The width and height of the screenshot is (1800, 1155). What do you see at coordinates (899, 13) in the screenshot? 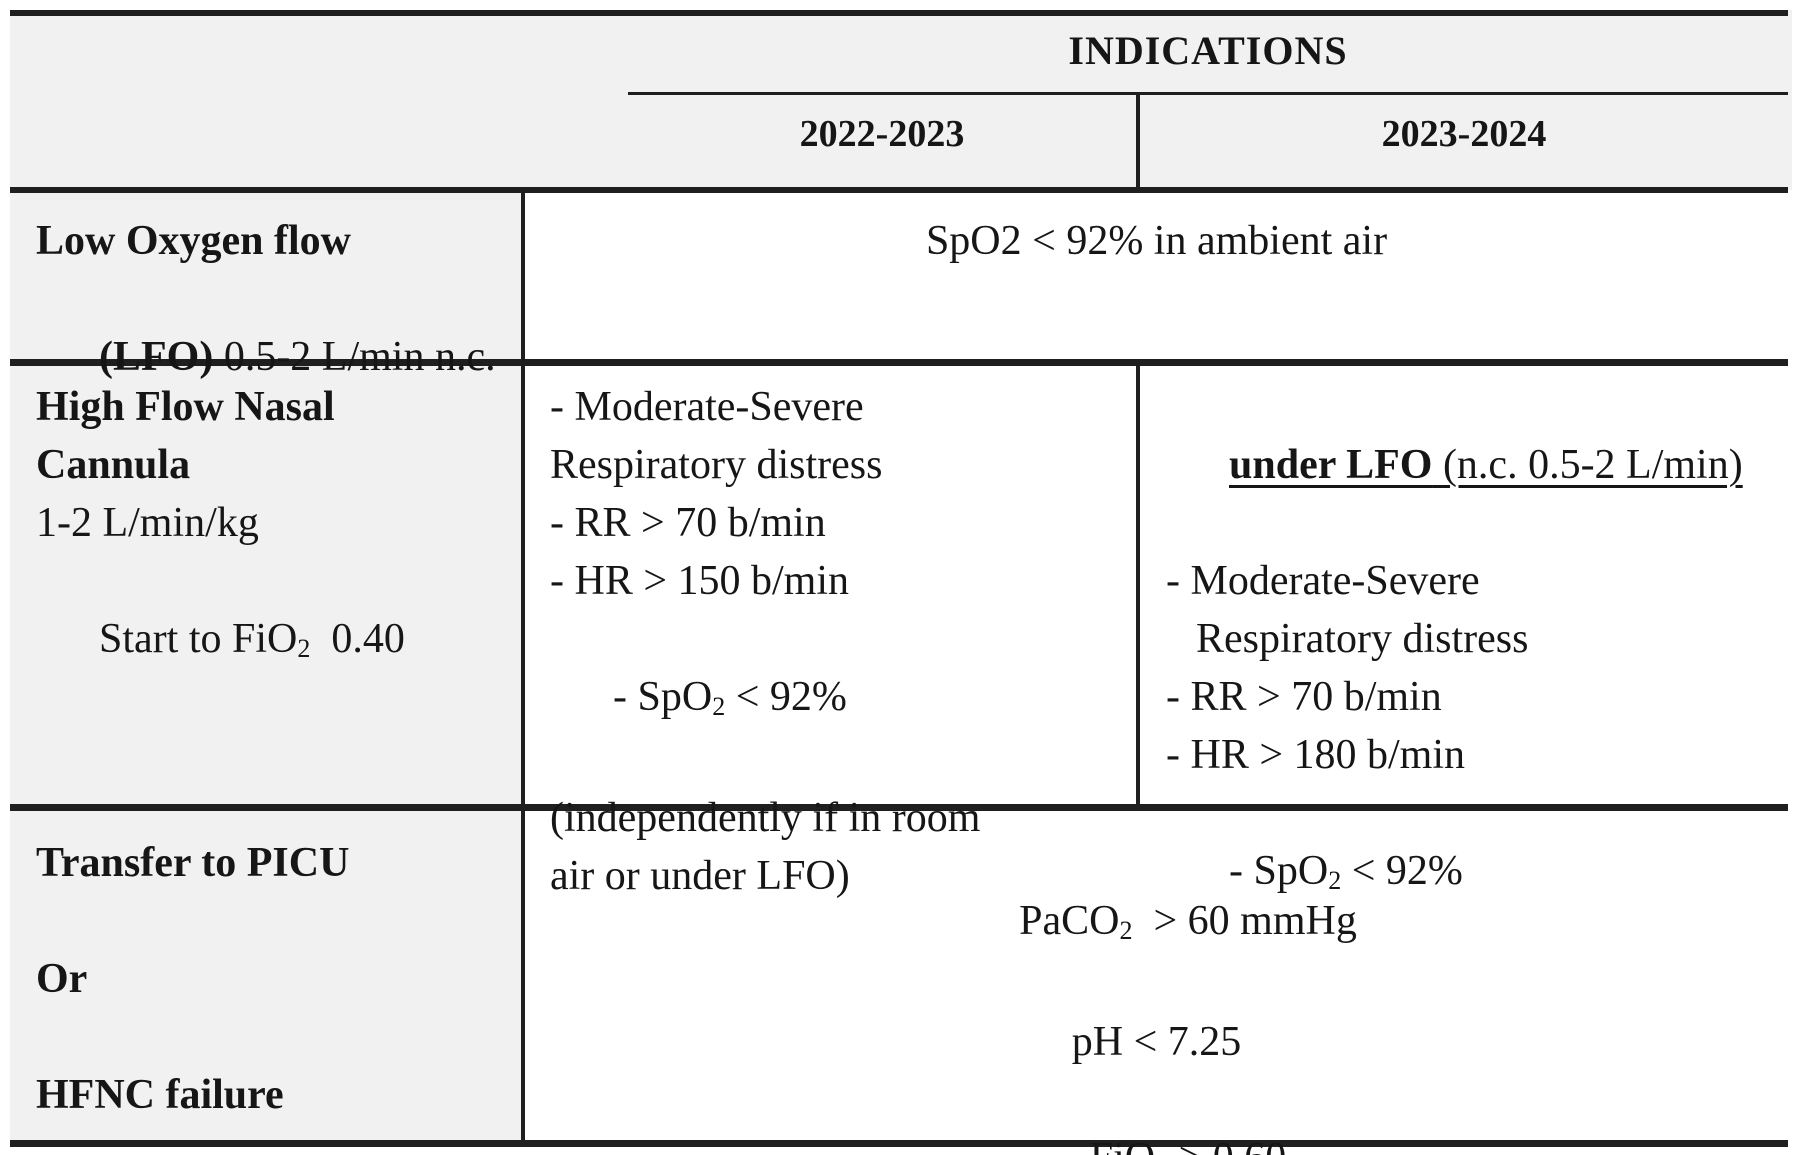
I see `rule-top` at bounding box center [899, 13].